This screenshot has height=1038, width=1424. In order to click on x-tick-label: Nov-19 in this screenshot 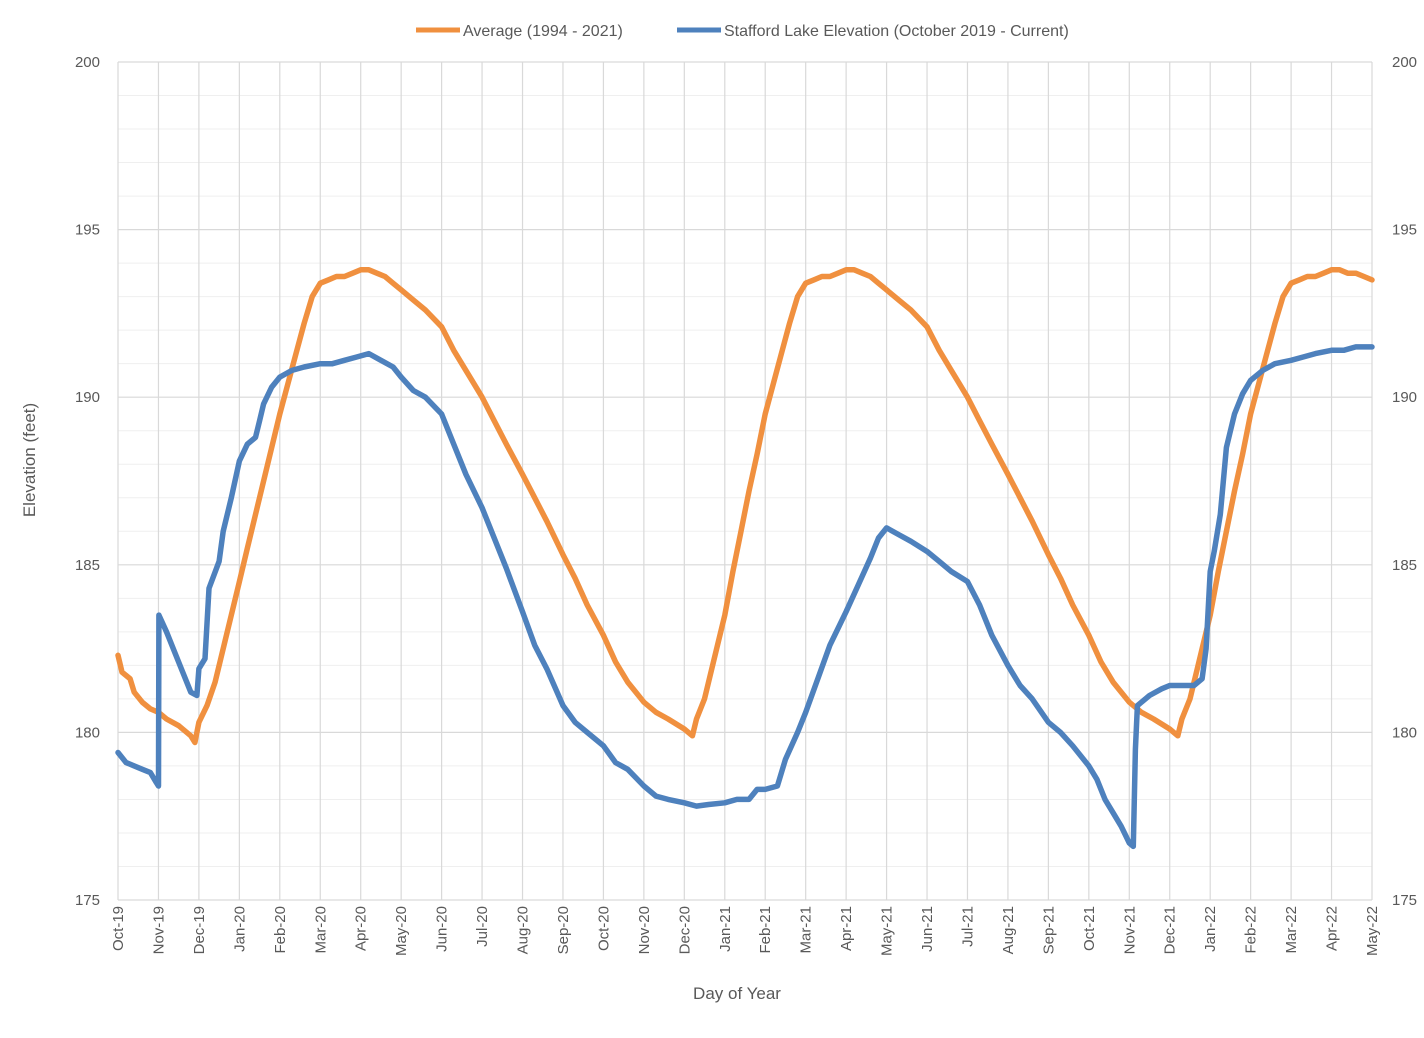, I will do `click(158, 930)`.